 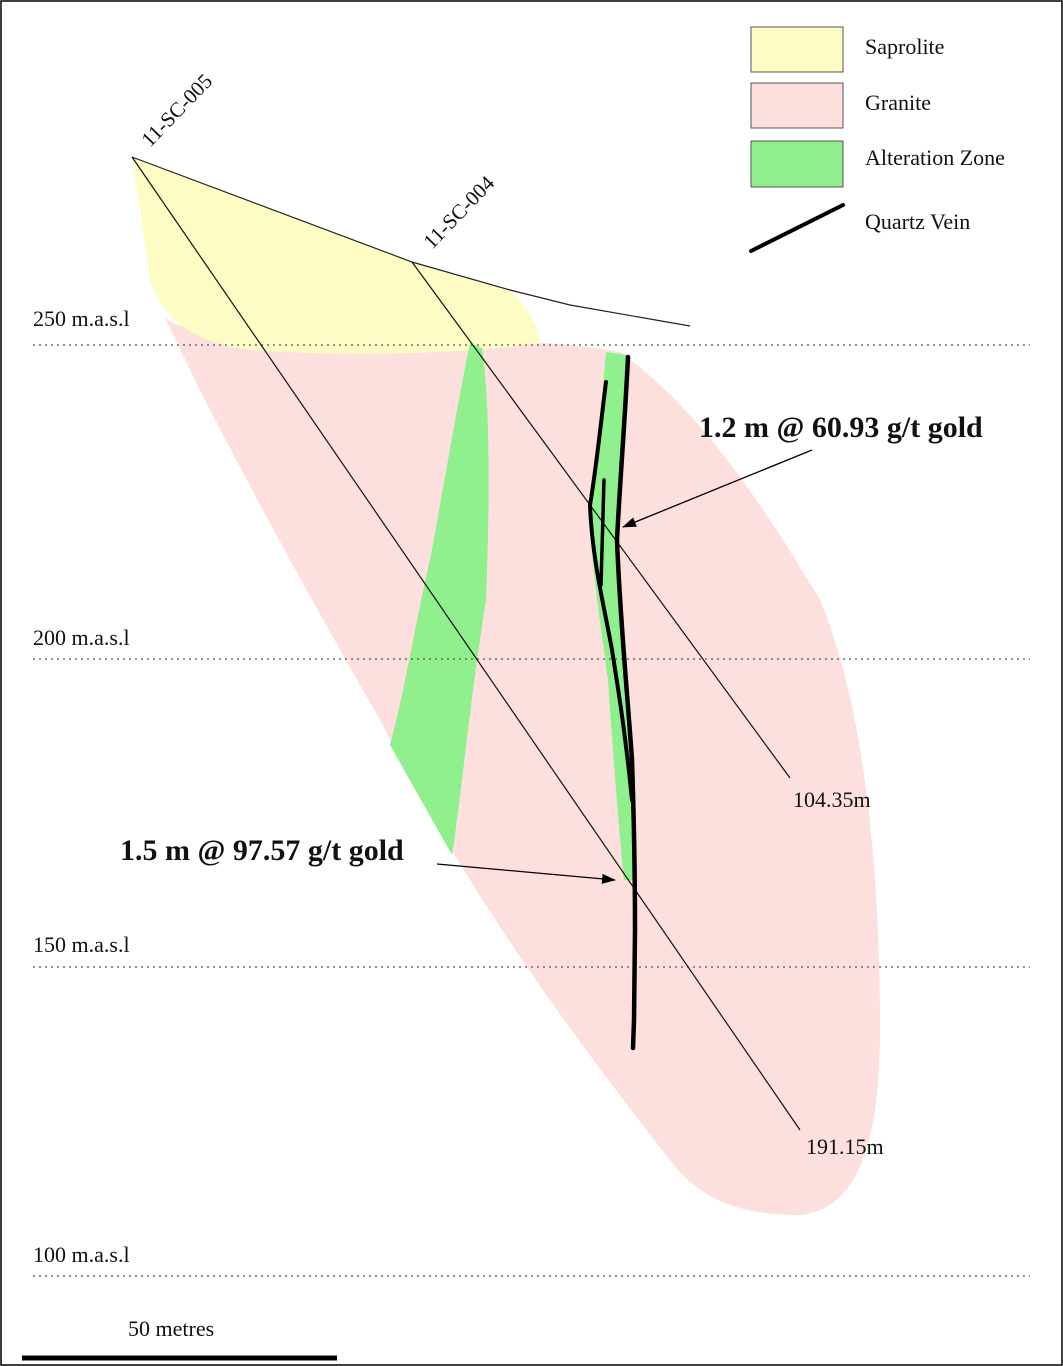 I want to click on legend-label-alteration: Alteration Zone, so click(x=935, y=157).